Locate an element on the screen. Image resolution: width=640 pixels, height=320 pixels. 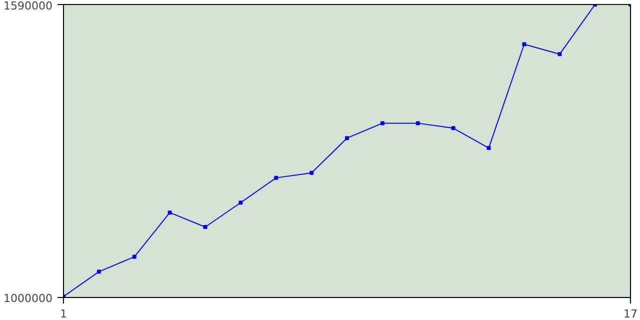
x-tick-label: 17 is located at coordinates (631, 314).